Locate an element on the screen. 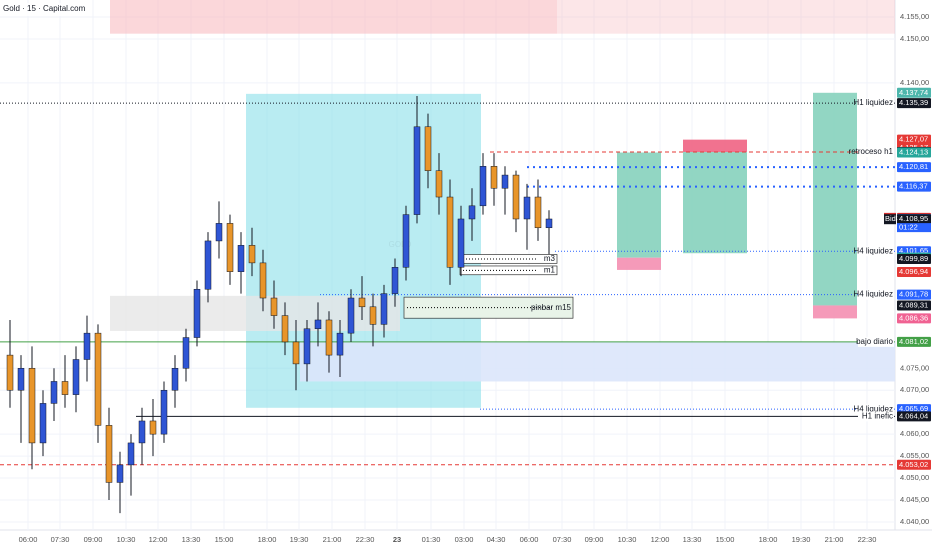  price-tag-label: 4.120,81 is located at coordinates (913, 166).